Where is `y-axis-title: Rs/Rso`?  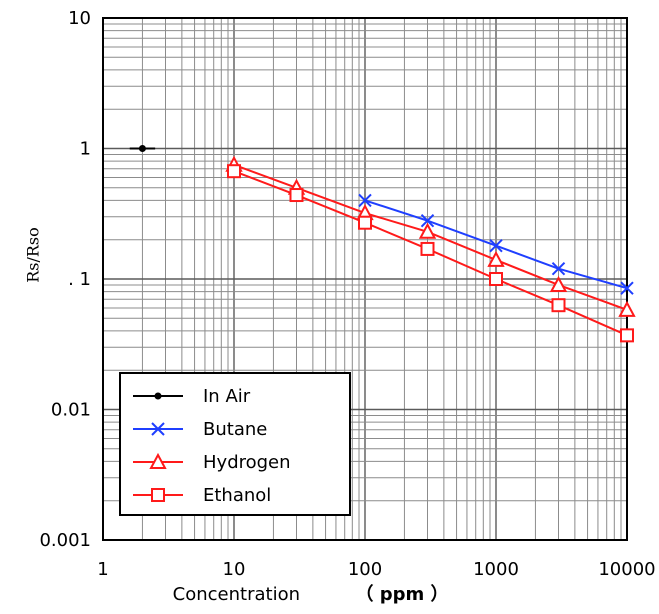
y-axis-title: Rs/Rso is located at coordinates (33, 255).